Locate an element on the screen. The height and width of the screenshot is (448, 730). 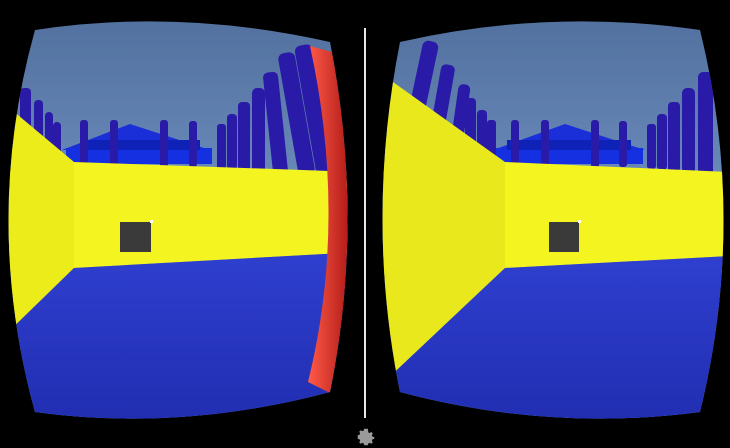
eye-divider is located at coordinates (365, 223).